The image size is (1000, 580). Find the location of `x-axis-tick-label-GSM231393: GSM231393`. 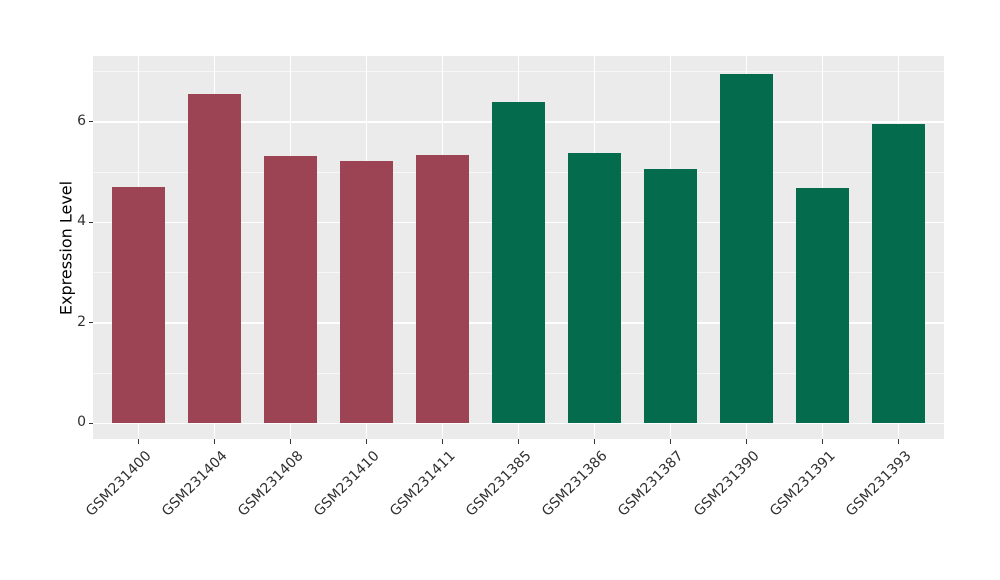

x-axis-tick-label-GSM231393: GSM231393 is located at coordinates (879, 484).